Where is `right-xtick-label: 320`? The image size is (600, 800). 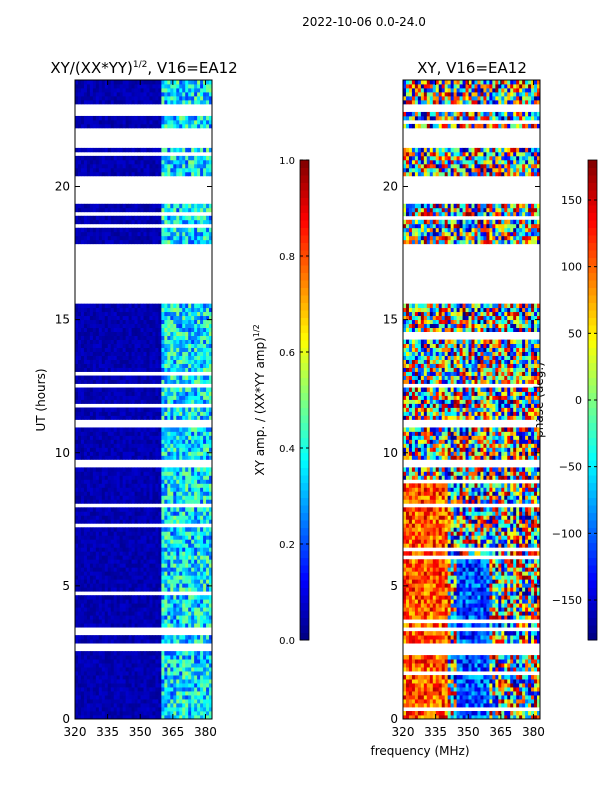 right-xtick-label: 320 is located at coordinates (403, 732).